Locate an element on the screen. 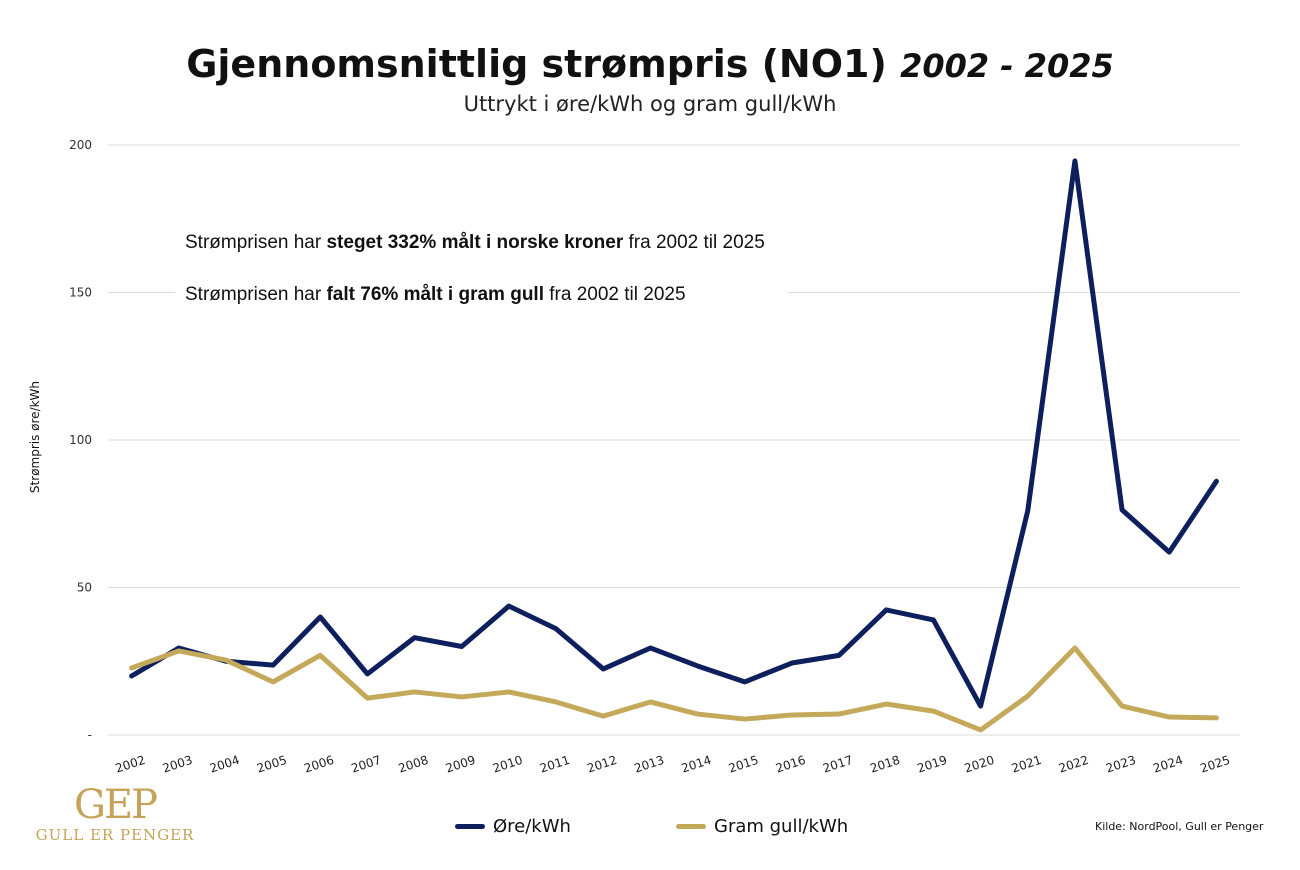 The height and width of the screenshot is (870, 1300). x-tick-label: 2016 is located at coordinates (790, 764).